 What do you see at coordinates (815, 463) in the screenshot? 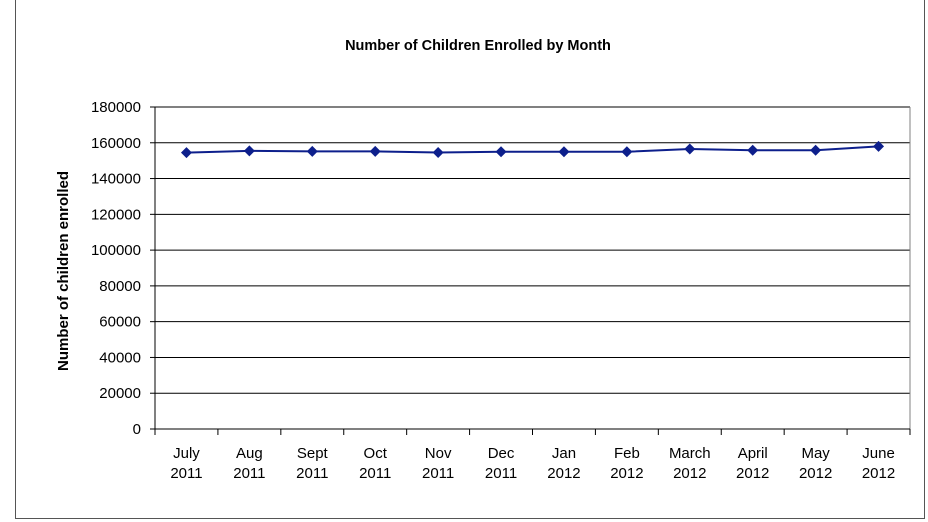
I see `x-tick-label: May 2012` at bounding box center [815, 463].